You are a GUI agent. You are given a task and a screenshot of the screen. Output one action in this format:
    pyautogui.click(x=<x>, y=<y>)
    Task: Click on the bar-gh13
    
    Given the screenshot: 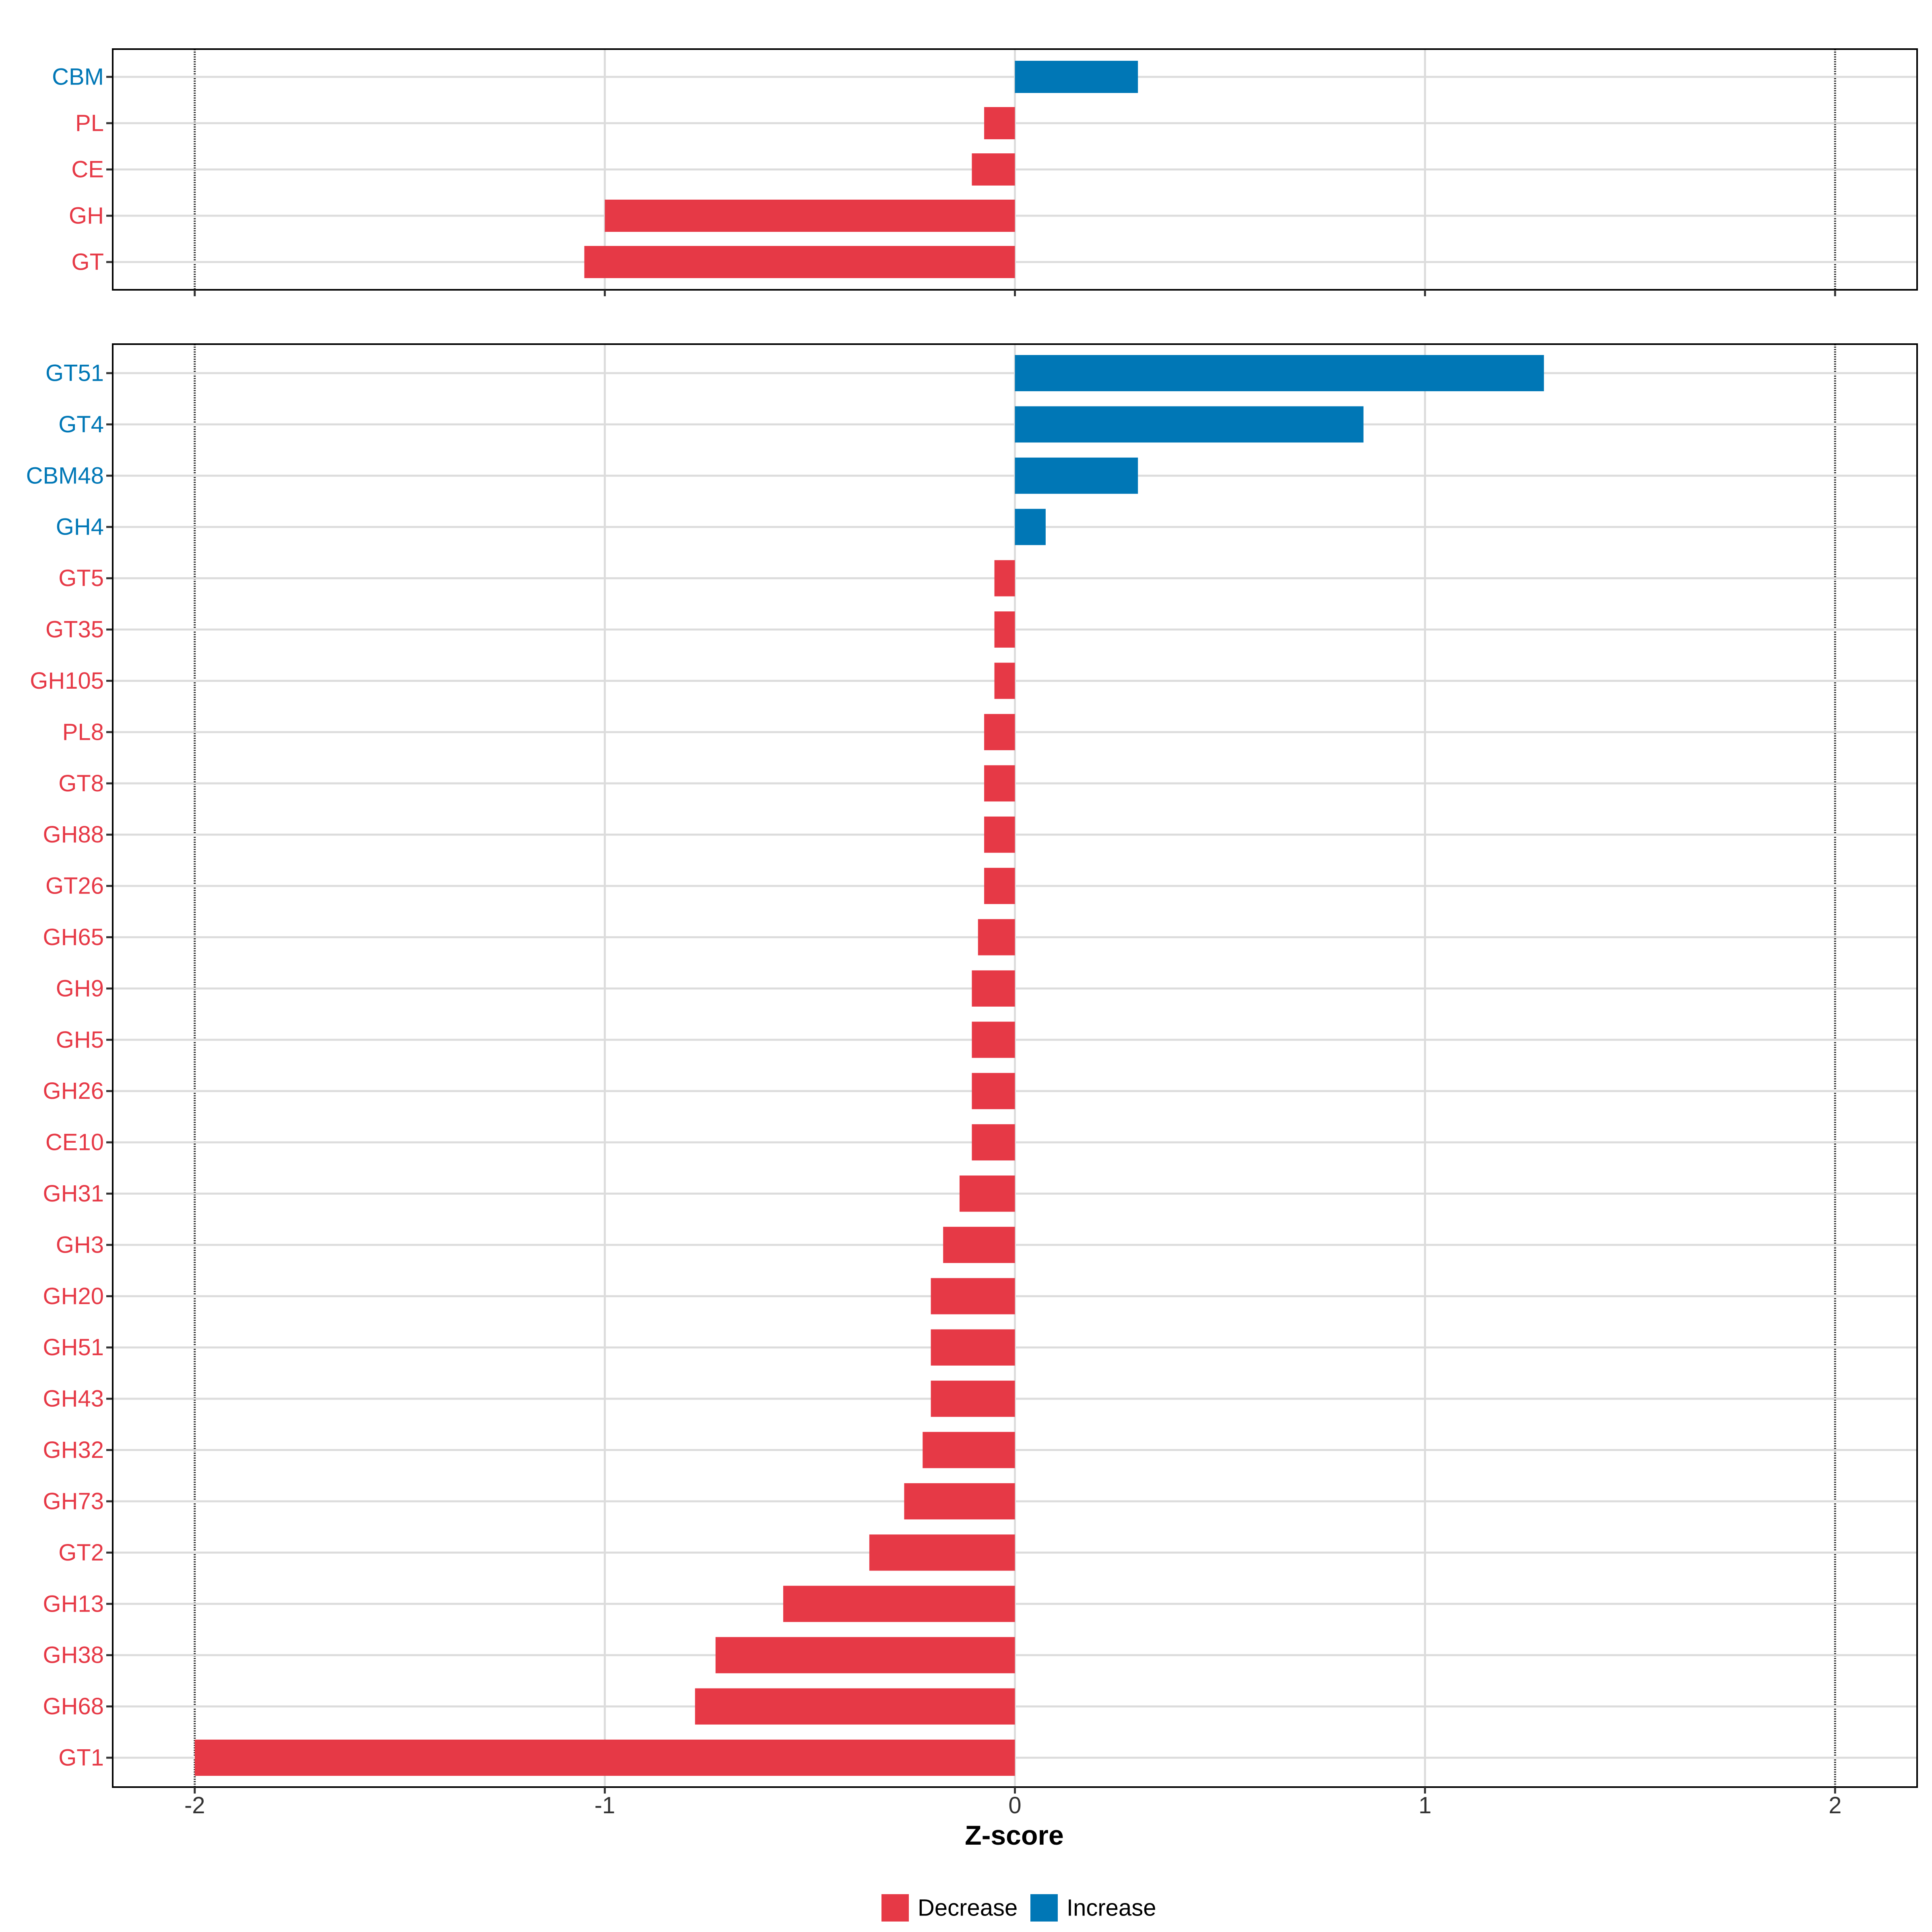 What is the action you would take?
    pyautogui.click(x=899, y=1603)
    